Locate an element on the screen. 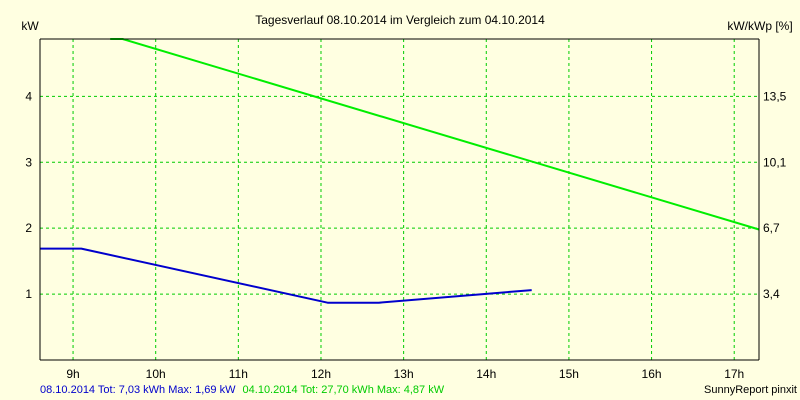 This screenshot has width=800, height=400. x-tick-label-14h: 14h is located at coordinates (486, 374).